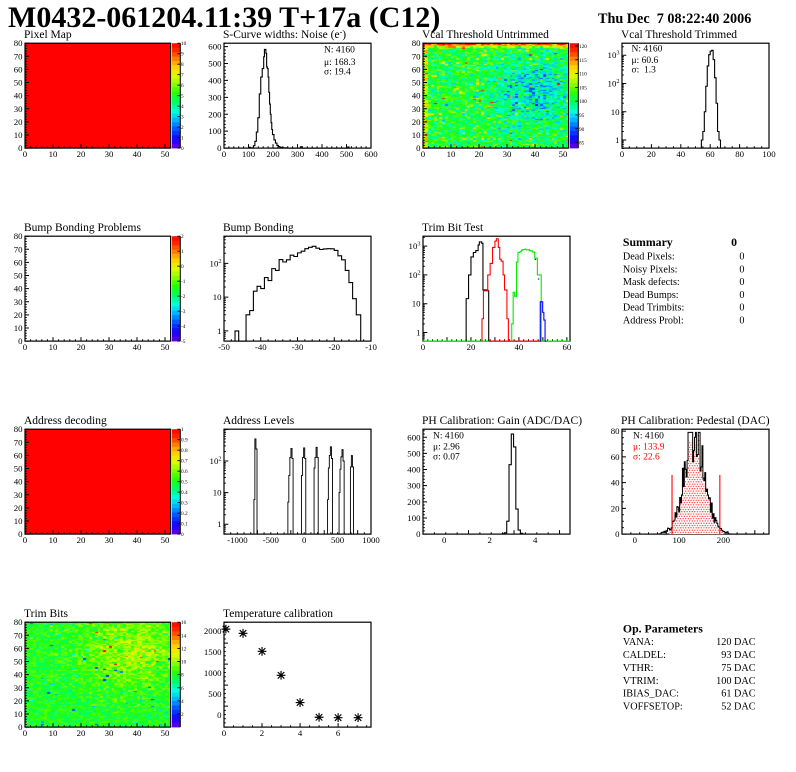 This screenshot has height=772, width=796. What do you see at coordinates (582, 116) in the screenshot?
I see `svg-text: 95` at bounding box center [582, 116].